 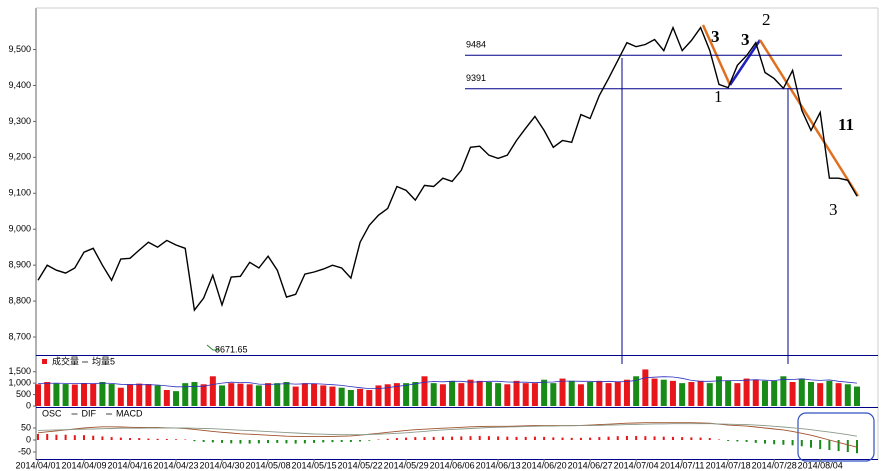 What do you see at coordinates (65, 360) in the screenshot?
I see `legend-label: 成交量` at bounding box center [65, 360].